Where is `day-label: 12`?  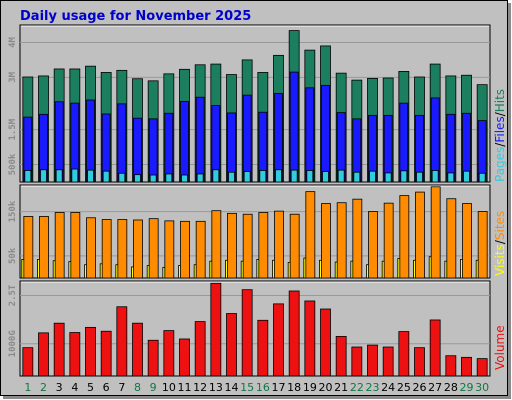 day-label: 12 is located at coordinates (200, 387).